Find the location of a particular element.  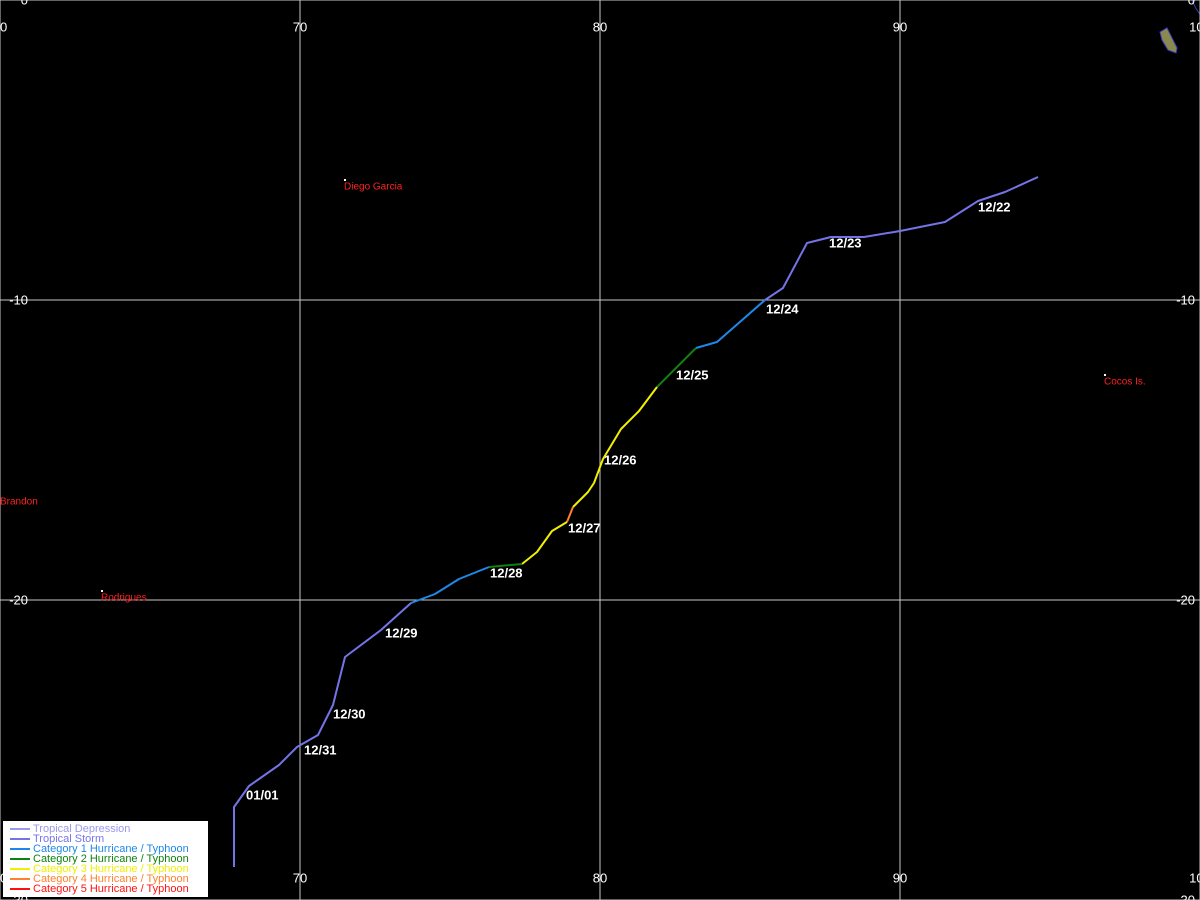

date-label: 12/22 is located at coordinates (994, 206).